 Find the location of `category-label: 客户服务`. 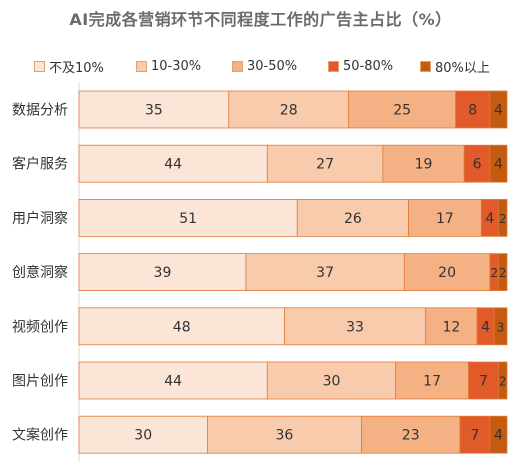

category-label: 客户服务 is located at coordinates (40, 164).